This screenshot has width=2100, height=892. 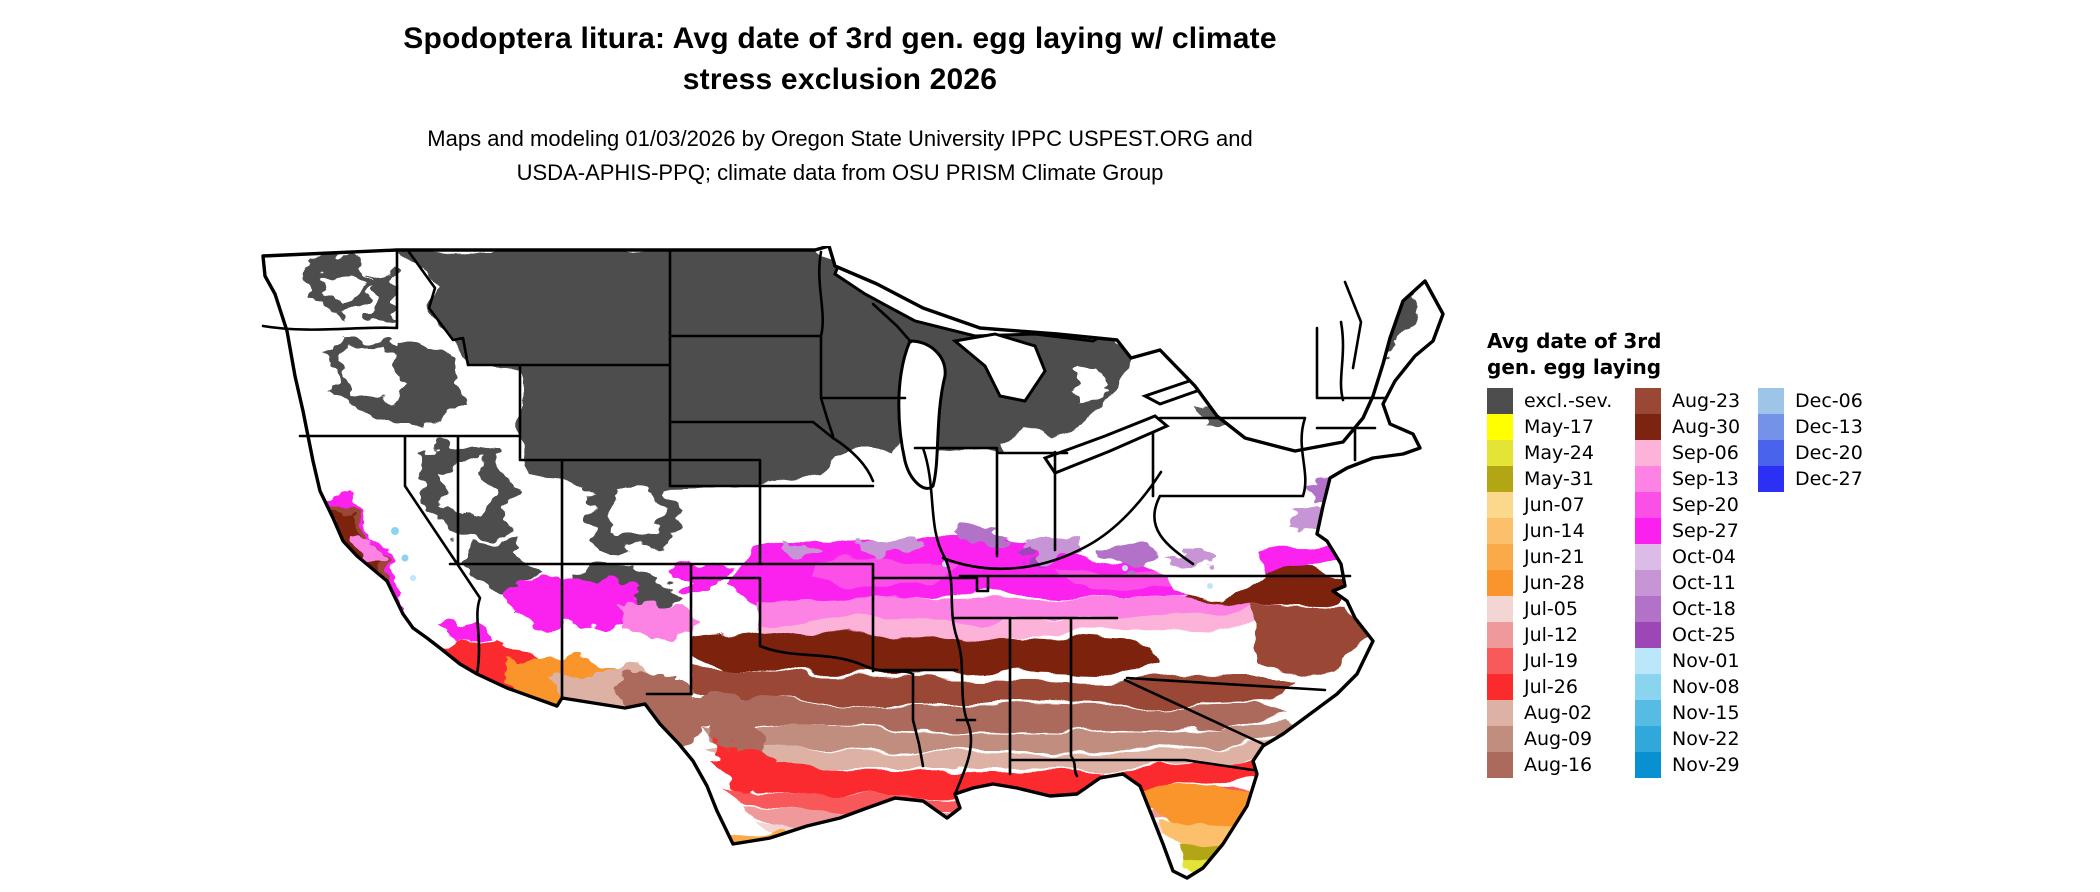 What do you see at coordinates (1554, 583) in the screenshot?
I see `legend-label: Jun-28` at bounding box center [1554, 583].